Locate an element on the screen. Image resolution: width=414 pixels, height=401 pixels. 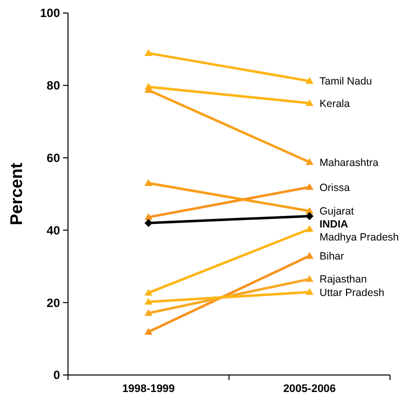
y-tick-label: 0 is located at coordinates (56, 375).